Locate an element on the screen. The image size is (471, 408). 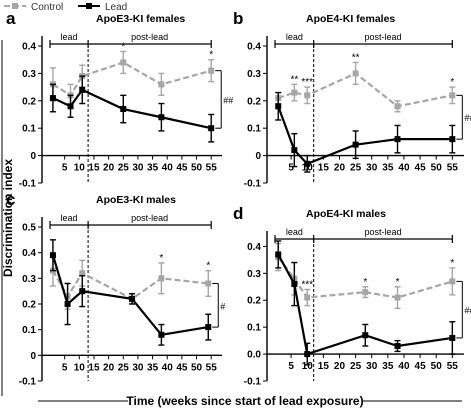
bracket-label: ### is located at coordinates (467, 118).